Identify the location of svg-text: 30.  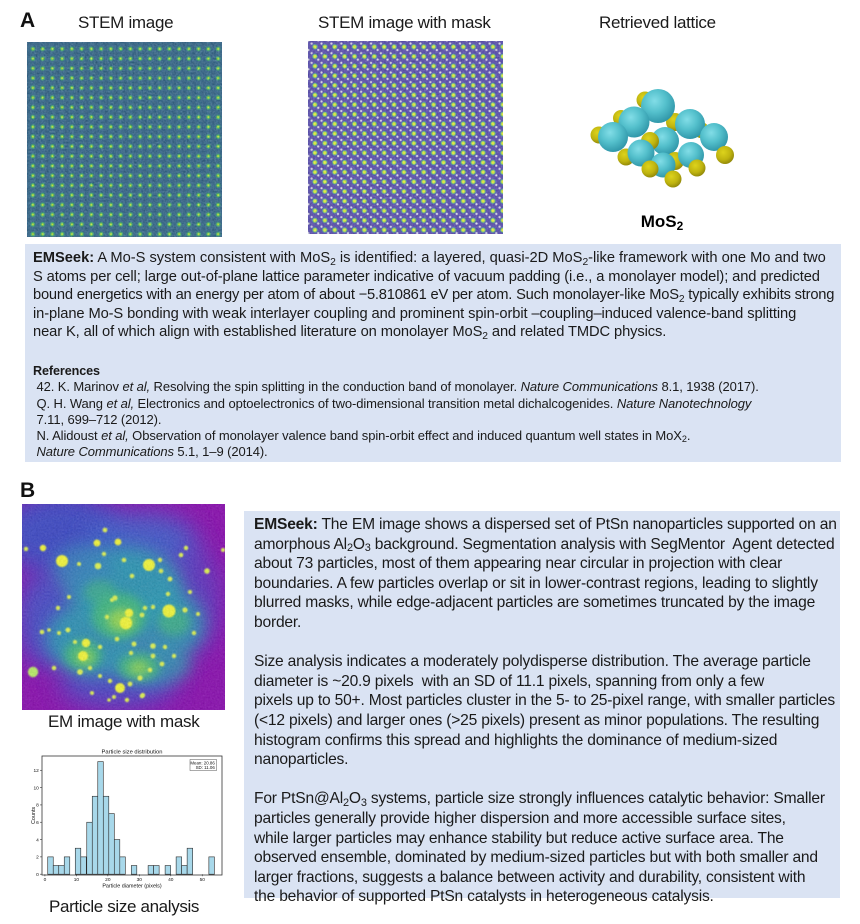
(140, 880).